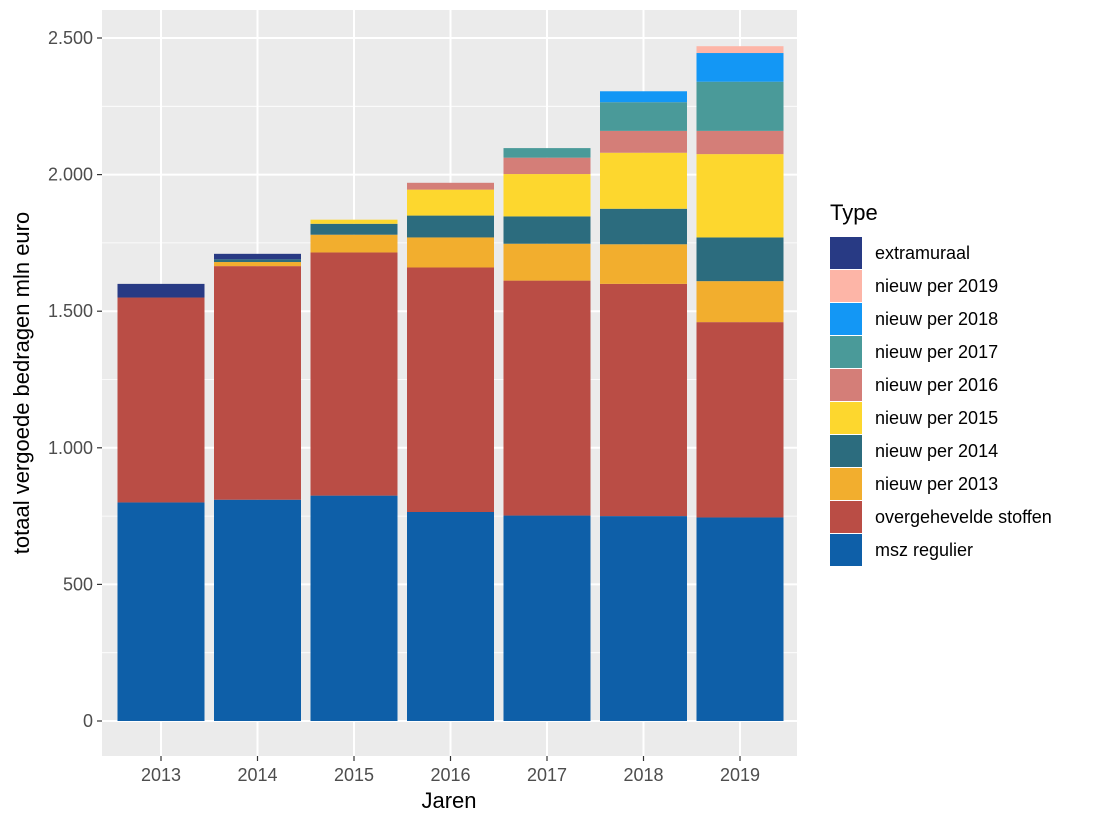 This screenshot has height=824, width=1099. I want to click on y-tick-label: 500, so click(78, 584).